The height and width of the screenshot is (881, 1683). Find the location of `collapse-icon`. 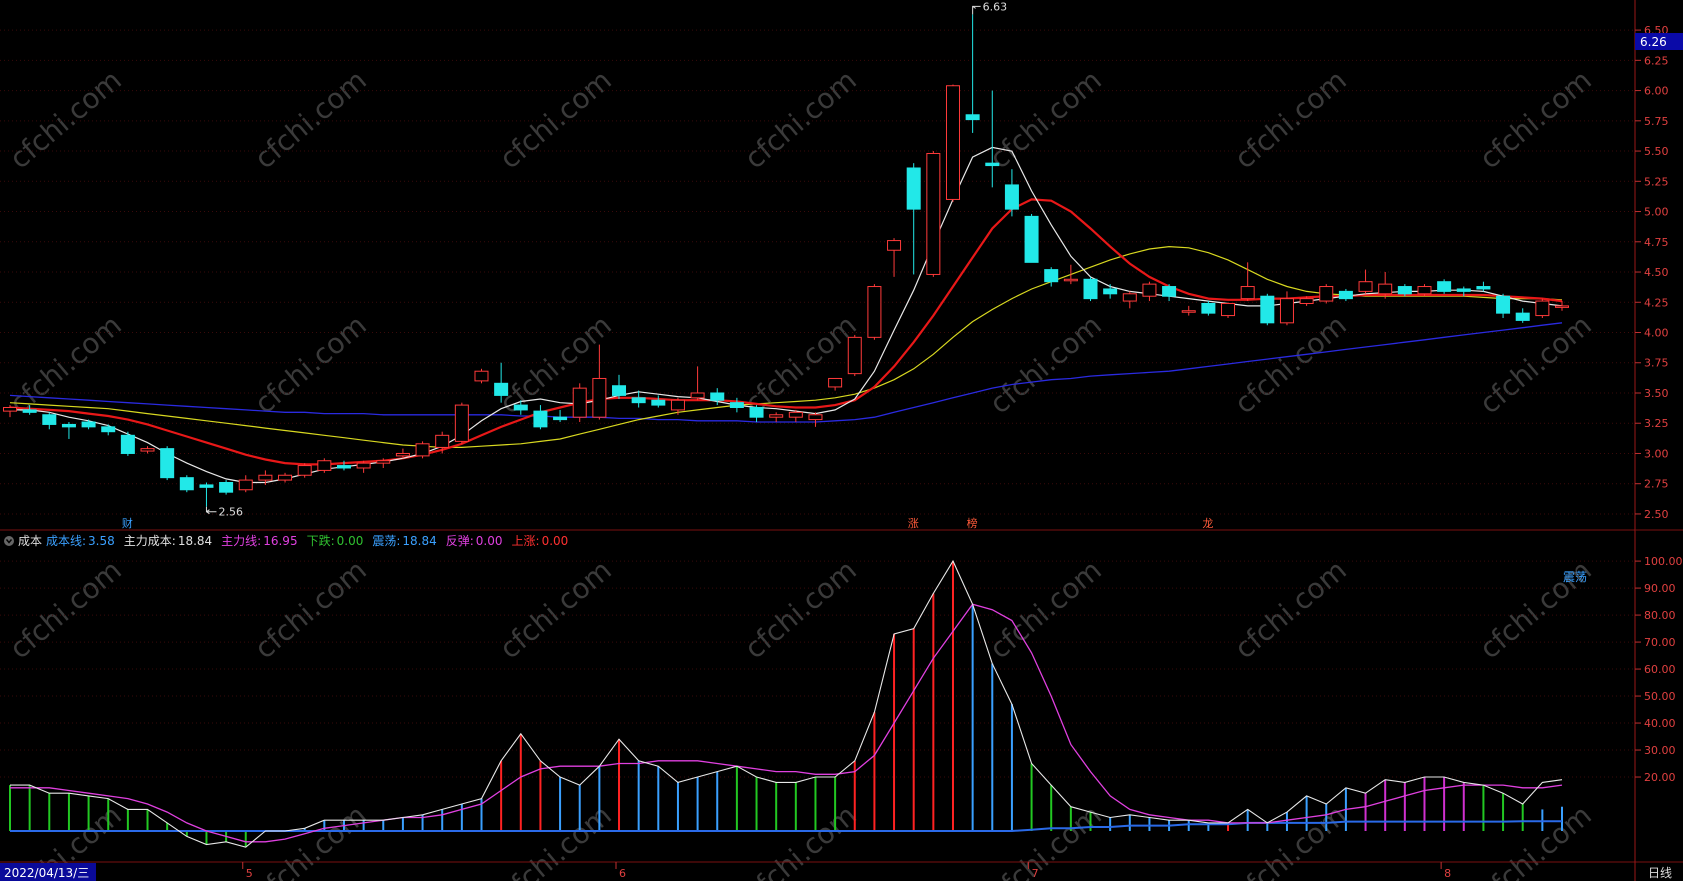

collapse-icon is located at coordinates (9, 541).